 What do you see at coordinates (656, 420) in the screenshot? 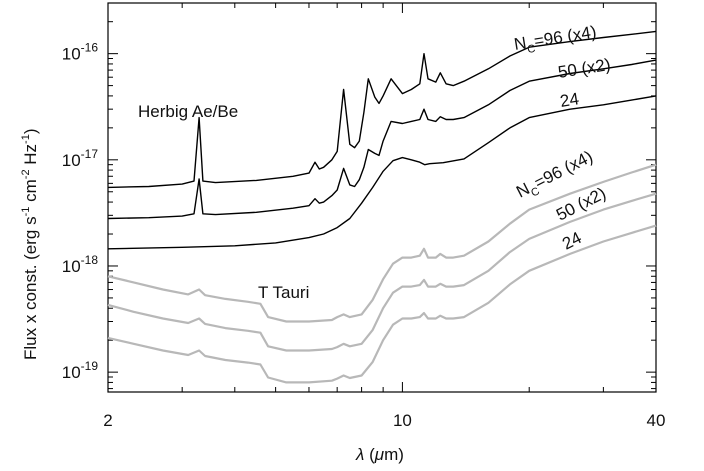
I see `x-tick-label: 40` at bounding box center [656, 420].